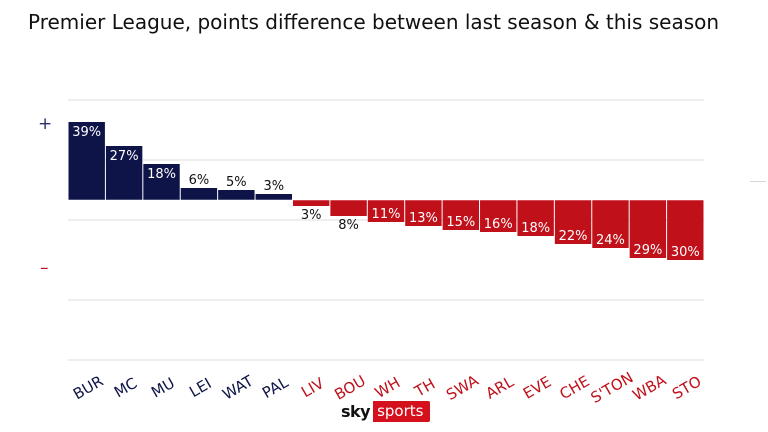  Describe the element at coordinates (199, 194) in the screenshot. I see `bar-lei` at that location.